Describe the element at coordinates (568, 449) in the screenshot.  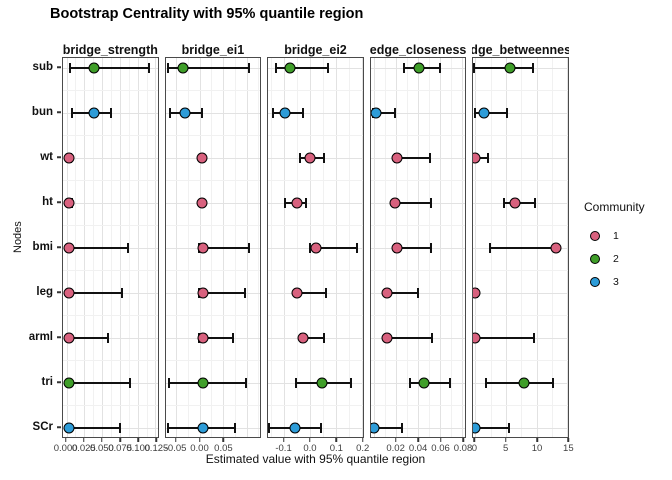
I see `x-tick-label: 15` at that location.